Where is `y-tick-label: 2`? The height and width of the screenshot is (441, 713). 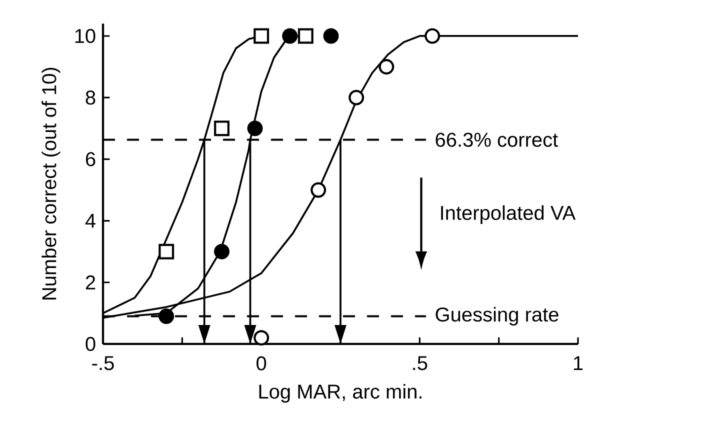
y-tick-label: 2 is located at coordinates (91, 282).